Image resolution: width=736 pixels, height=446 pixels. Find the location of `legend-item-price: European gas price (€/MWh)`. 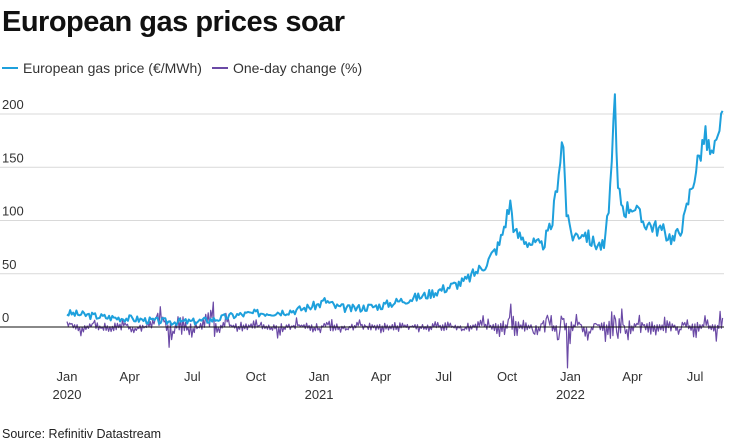

legend-item-price: European gas price (€/MWh) is located at coordinates (102, 68).